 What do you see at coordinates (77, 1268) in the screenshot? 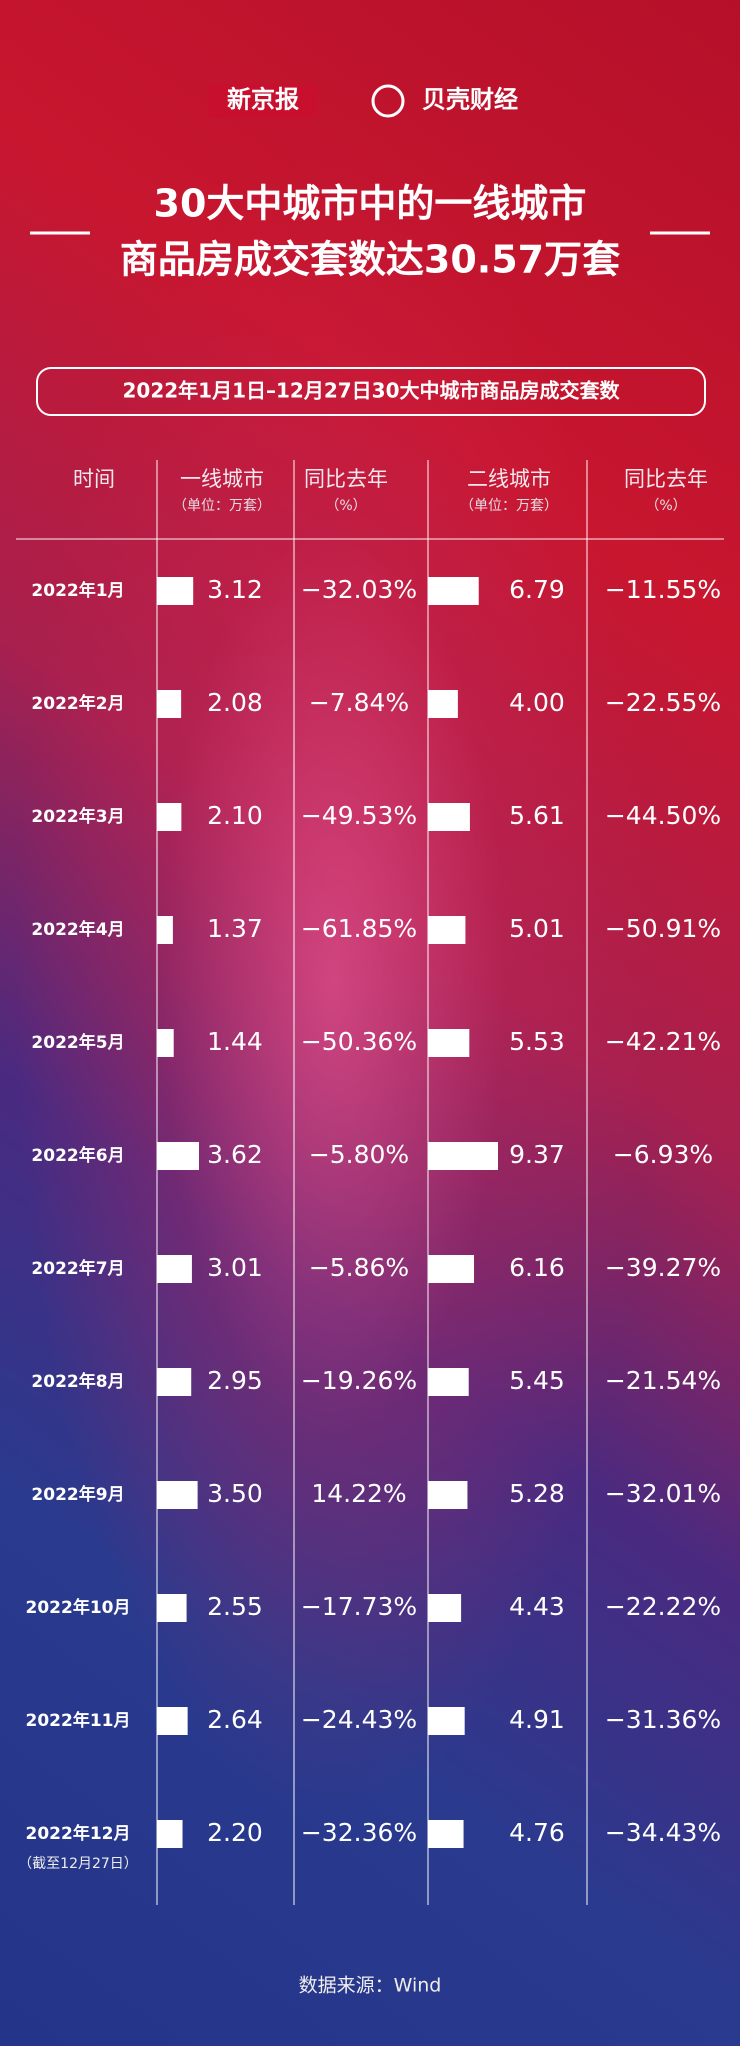
I see `month-label: 2022年7月` at bounding box center [77, 1268].